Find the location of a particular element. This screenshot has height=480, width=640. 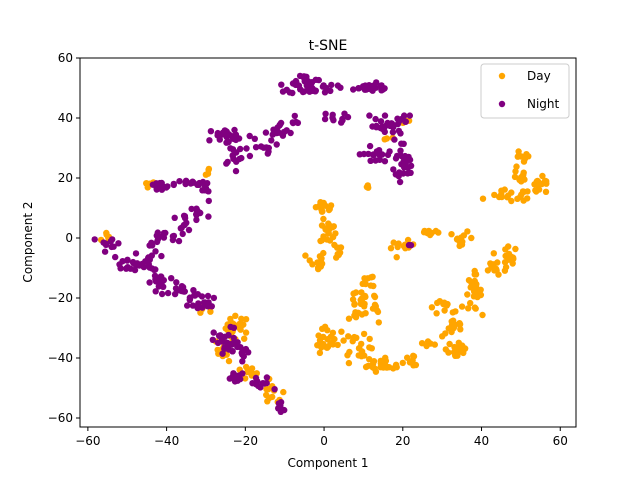

chart-title: t-SNE is located at coordinates (328, 46).